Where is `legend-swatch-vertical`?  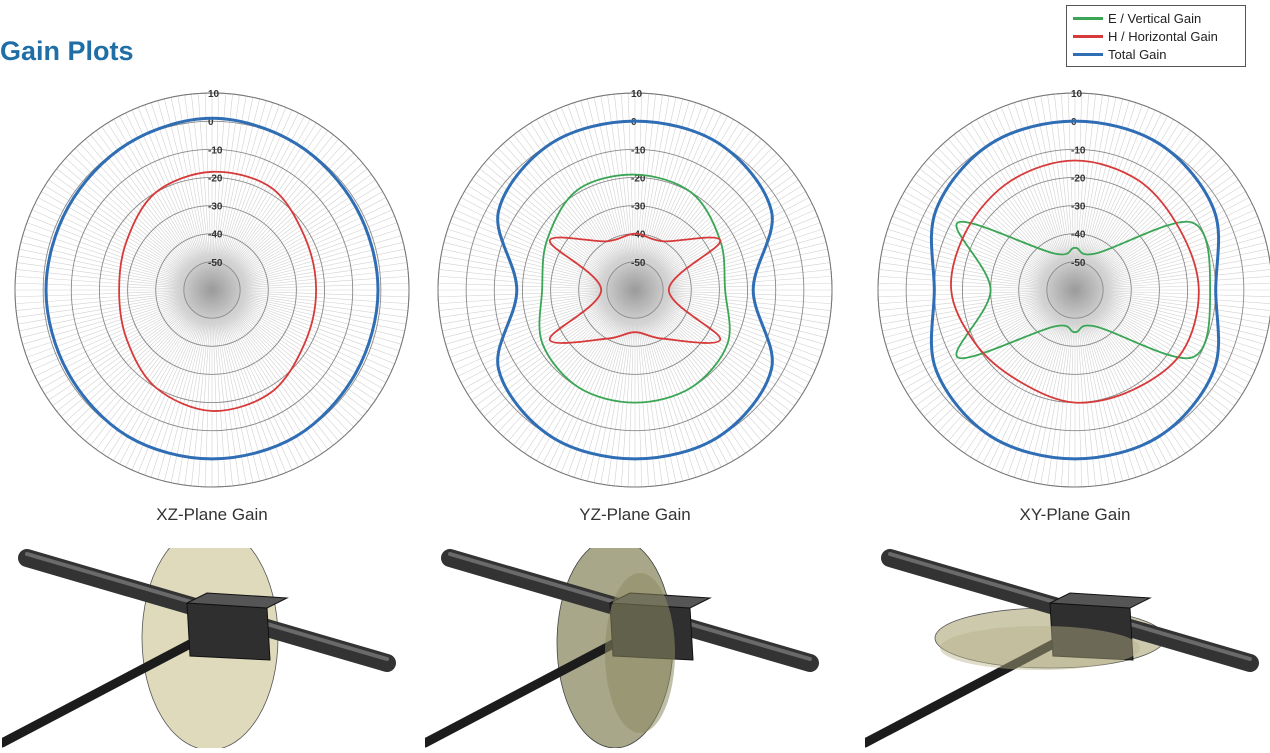 legend-swatch-vertical is located at coordinates (1088, 18).